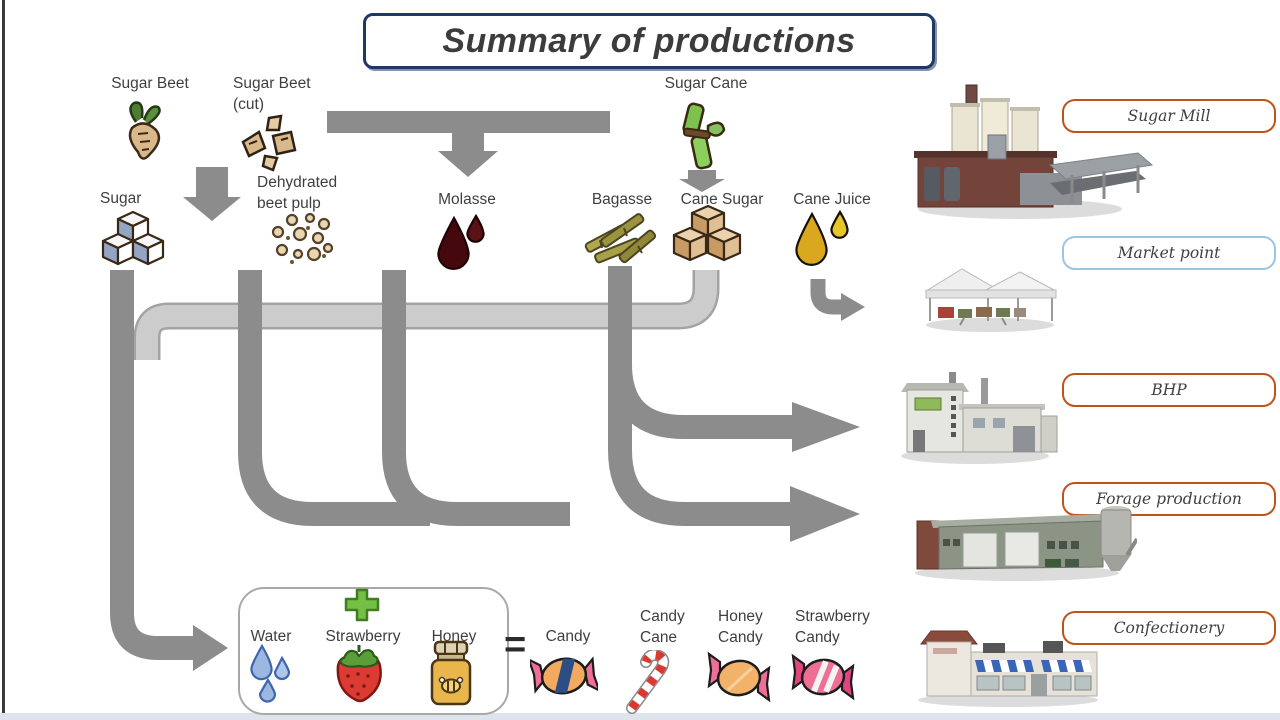 This screenshot has width=1280, height=720. Describe the element at coordinates (212, 194) in the screenshot. I see `beet-cut-down-arrow` at that location.